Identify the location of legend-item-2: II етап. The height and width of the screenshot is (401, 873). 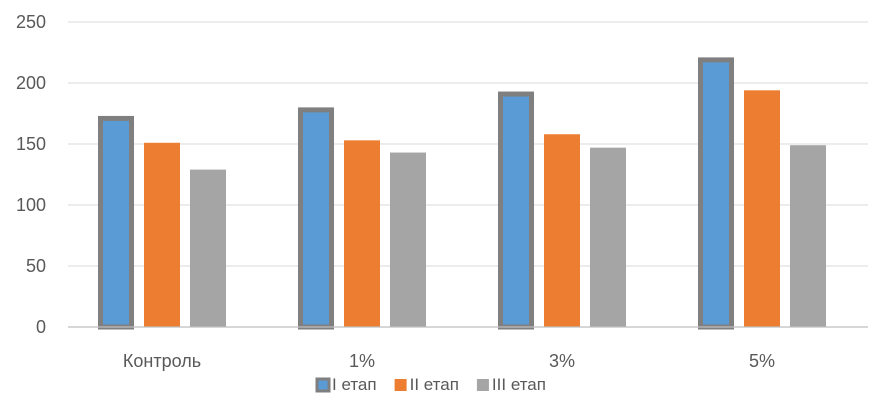
(426, 384).